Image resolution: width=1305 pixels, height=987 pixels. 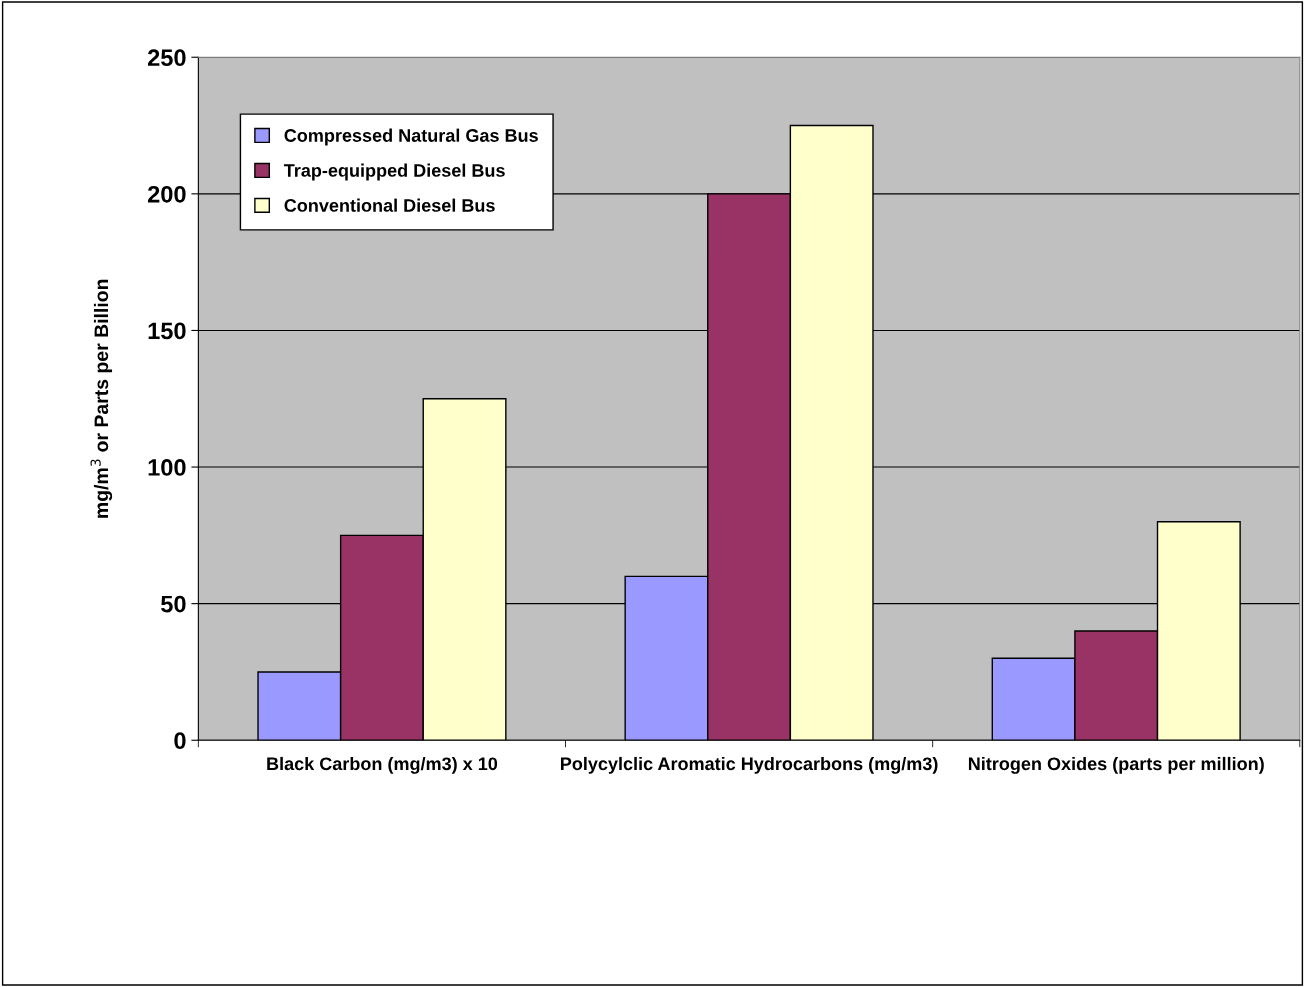 I want to click on x-tick-label: Nitrogen Oxides (parts per million), so click(x=1116, y=765).